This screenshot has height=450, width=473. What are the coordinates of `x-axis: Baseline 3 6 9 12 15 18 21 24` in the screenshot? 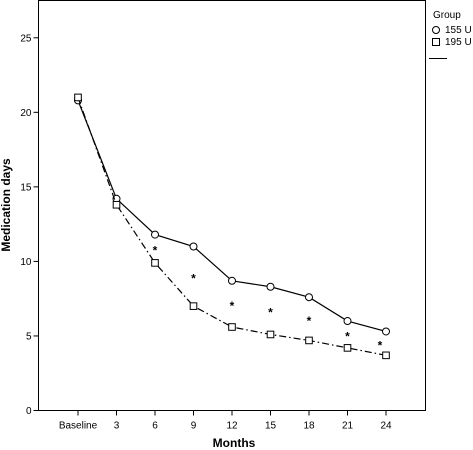 It's located at (225, 421).